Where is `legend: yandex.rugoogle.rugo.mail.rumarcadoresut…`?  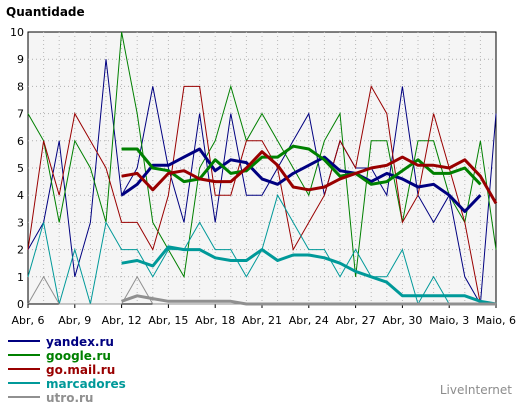 legend: yandex.rugoogle.rugo.mail.rumarcadoresut… is located at coordinates (67, 370).